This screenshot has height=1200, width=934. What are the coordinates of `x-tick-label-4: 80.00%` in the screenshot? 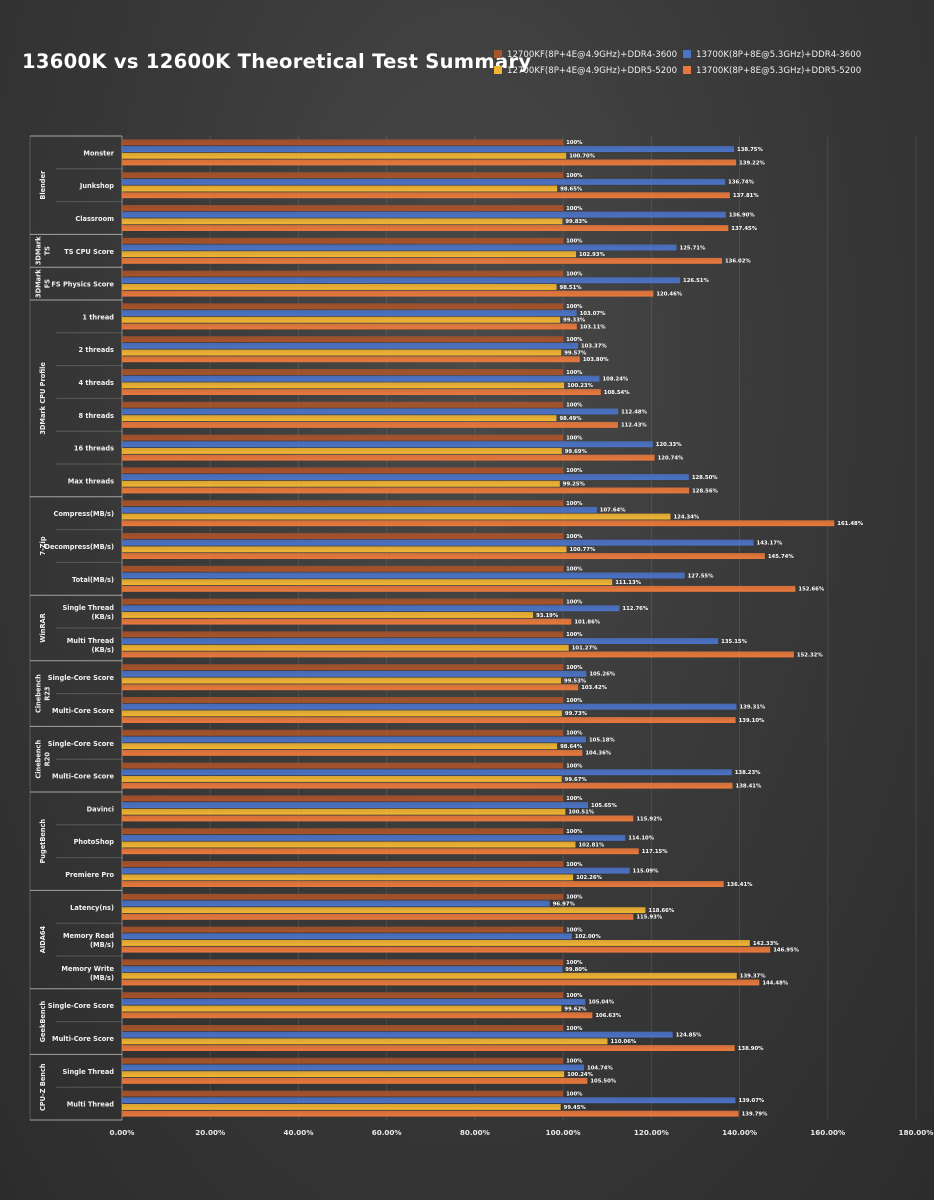 It's located at (475, 1132).